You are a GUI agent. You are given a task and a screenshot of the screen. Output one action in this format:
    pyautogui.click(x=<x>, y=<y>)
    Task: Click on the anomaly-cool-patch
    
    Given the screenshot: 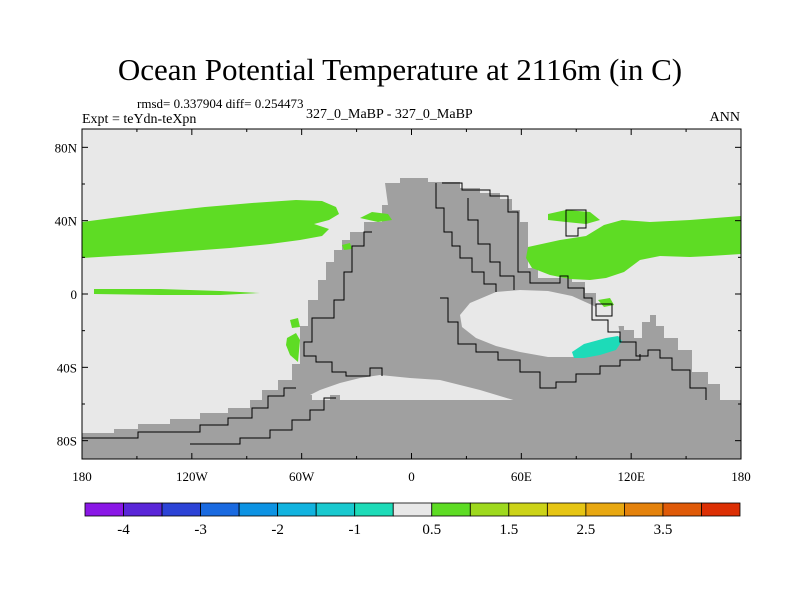 What is the action you would take?
    pyautogui.click(x=597, y=347)
    